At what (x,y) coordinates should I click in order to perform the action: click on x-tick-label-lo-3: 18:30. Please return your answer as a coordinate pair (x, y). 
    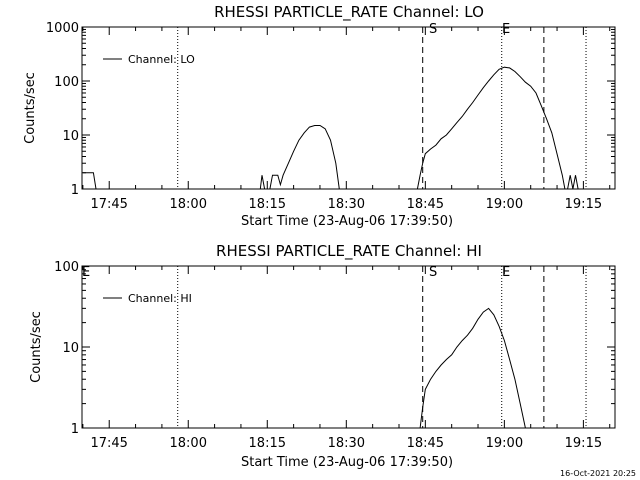
    Looking at the image, I should click on (346, 204).